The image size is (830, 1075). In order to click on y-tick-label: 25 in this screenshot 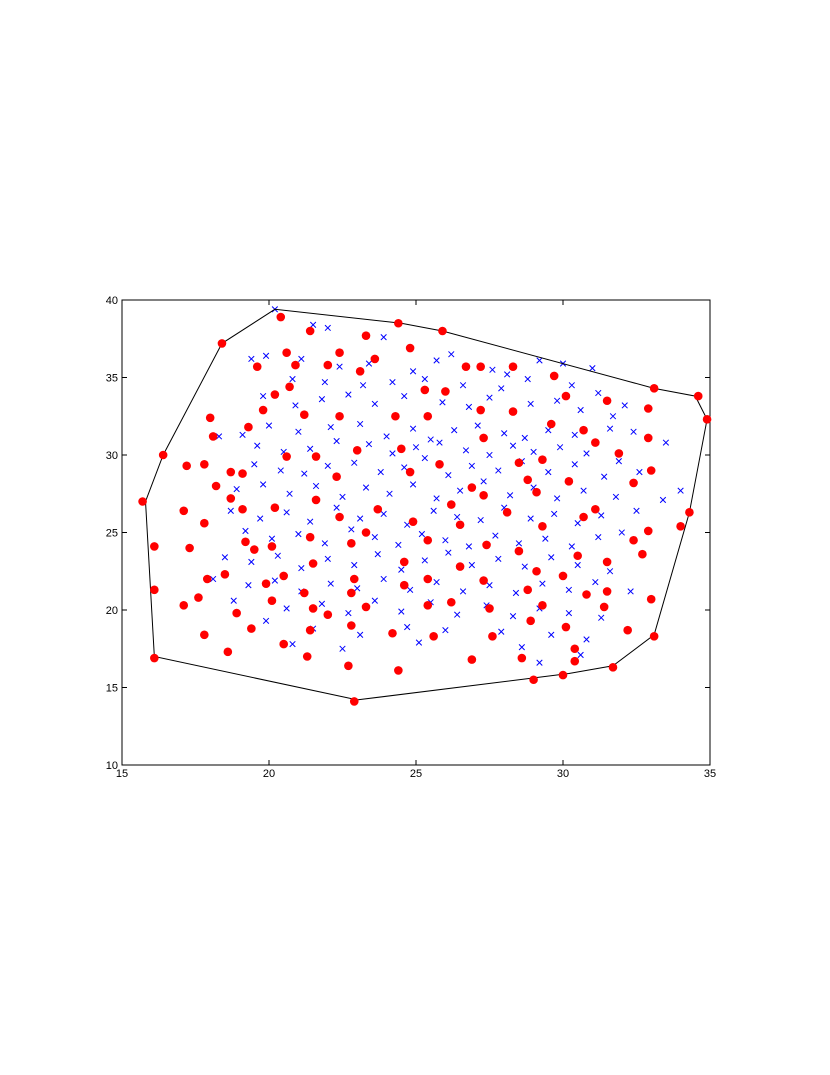, I will do `click(112, 534)`.